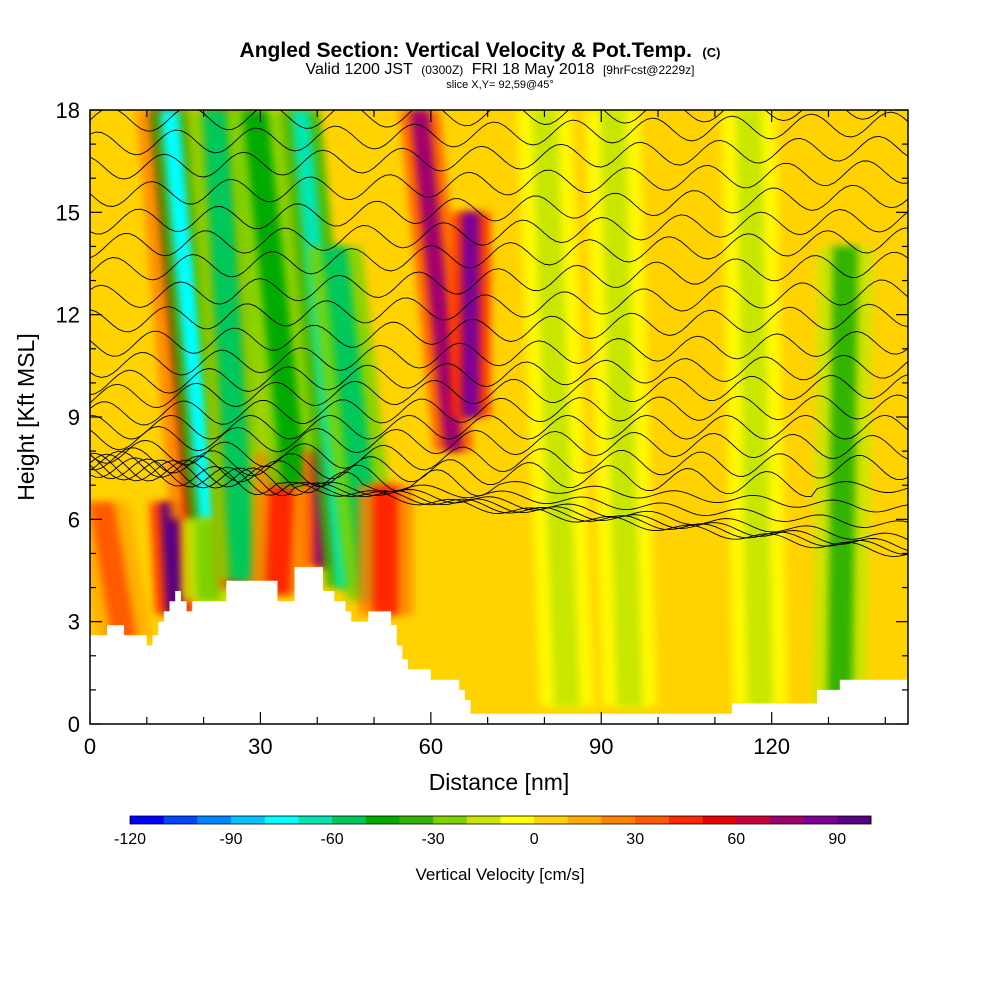 Image resolution: width=1000 pixels, height=1000 pixels. I want to click on colorbar, so click(500, 820).